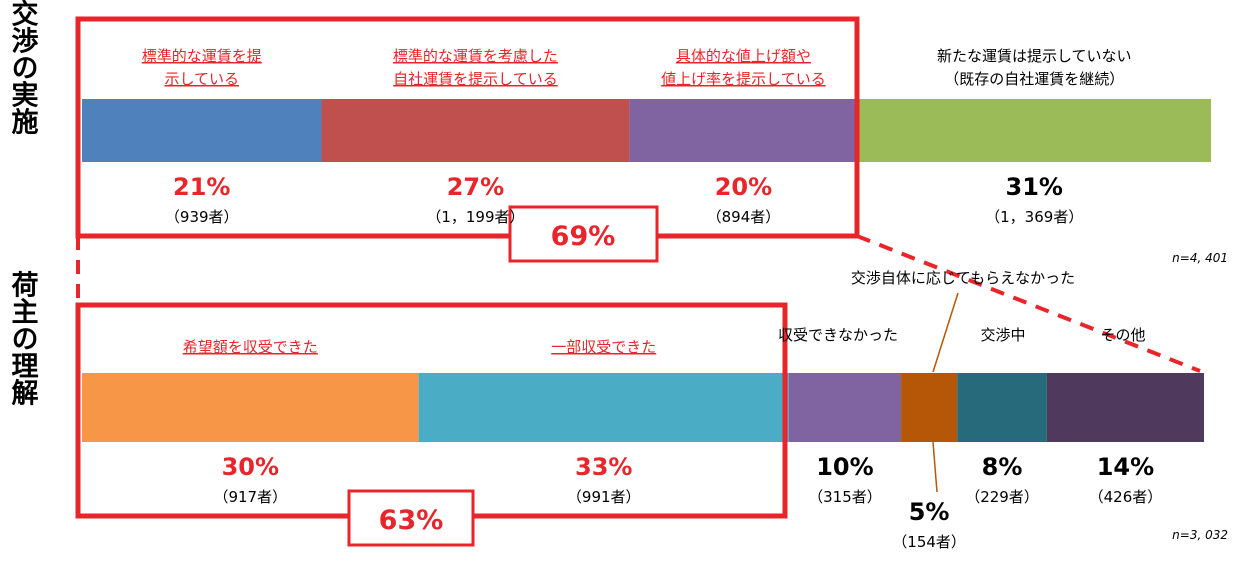 The width and height of the screenshot is (1240, 562). What do you see at coordinates (929, 512) in the screenshot?
I see `value-label-2-4: 5%` at bounding box center [929, 512].